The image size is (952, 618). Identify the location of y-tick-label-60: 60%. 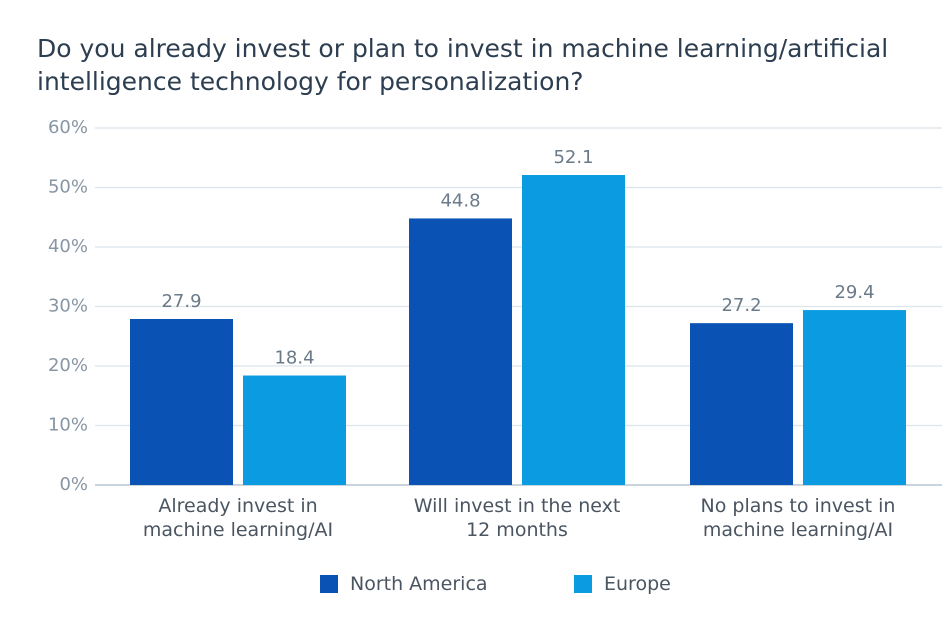
(68, 127).